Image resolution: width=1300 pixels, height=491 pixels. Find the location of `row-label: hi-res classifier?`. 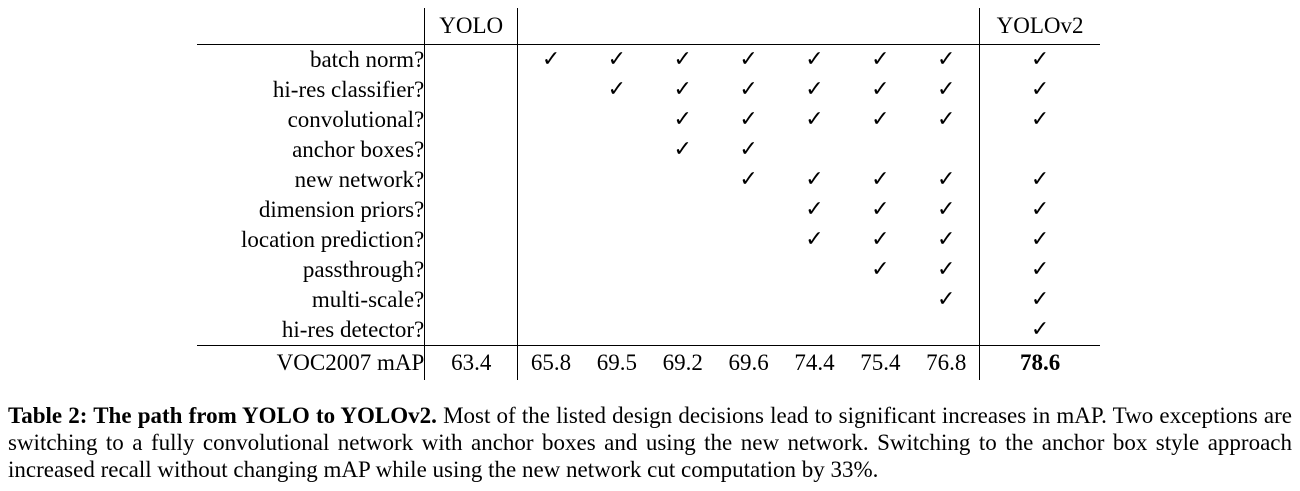

row-label: hi-res classifier? is located at coordinates (311, 90).